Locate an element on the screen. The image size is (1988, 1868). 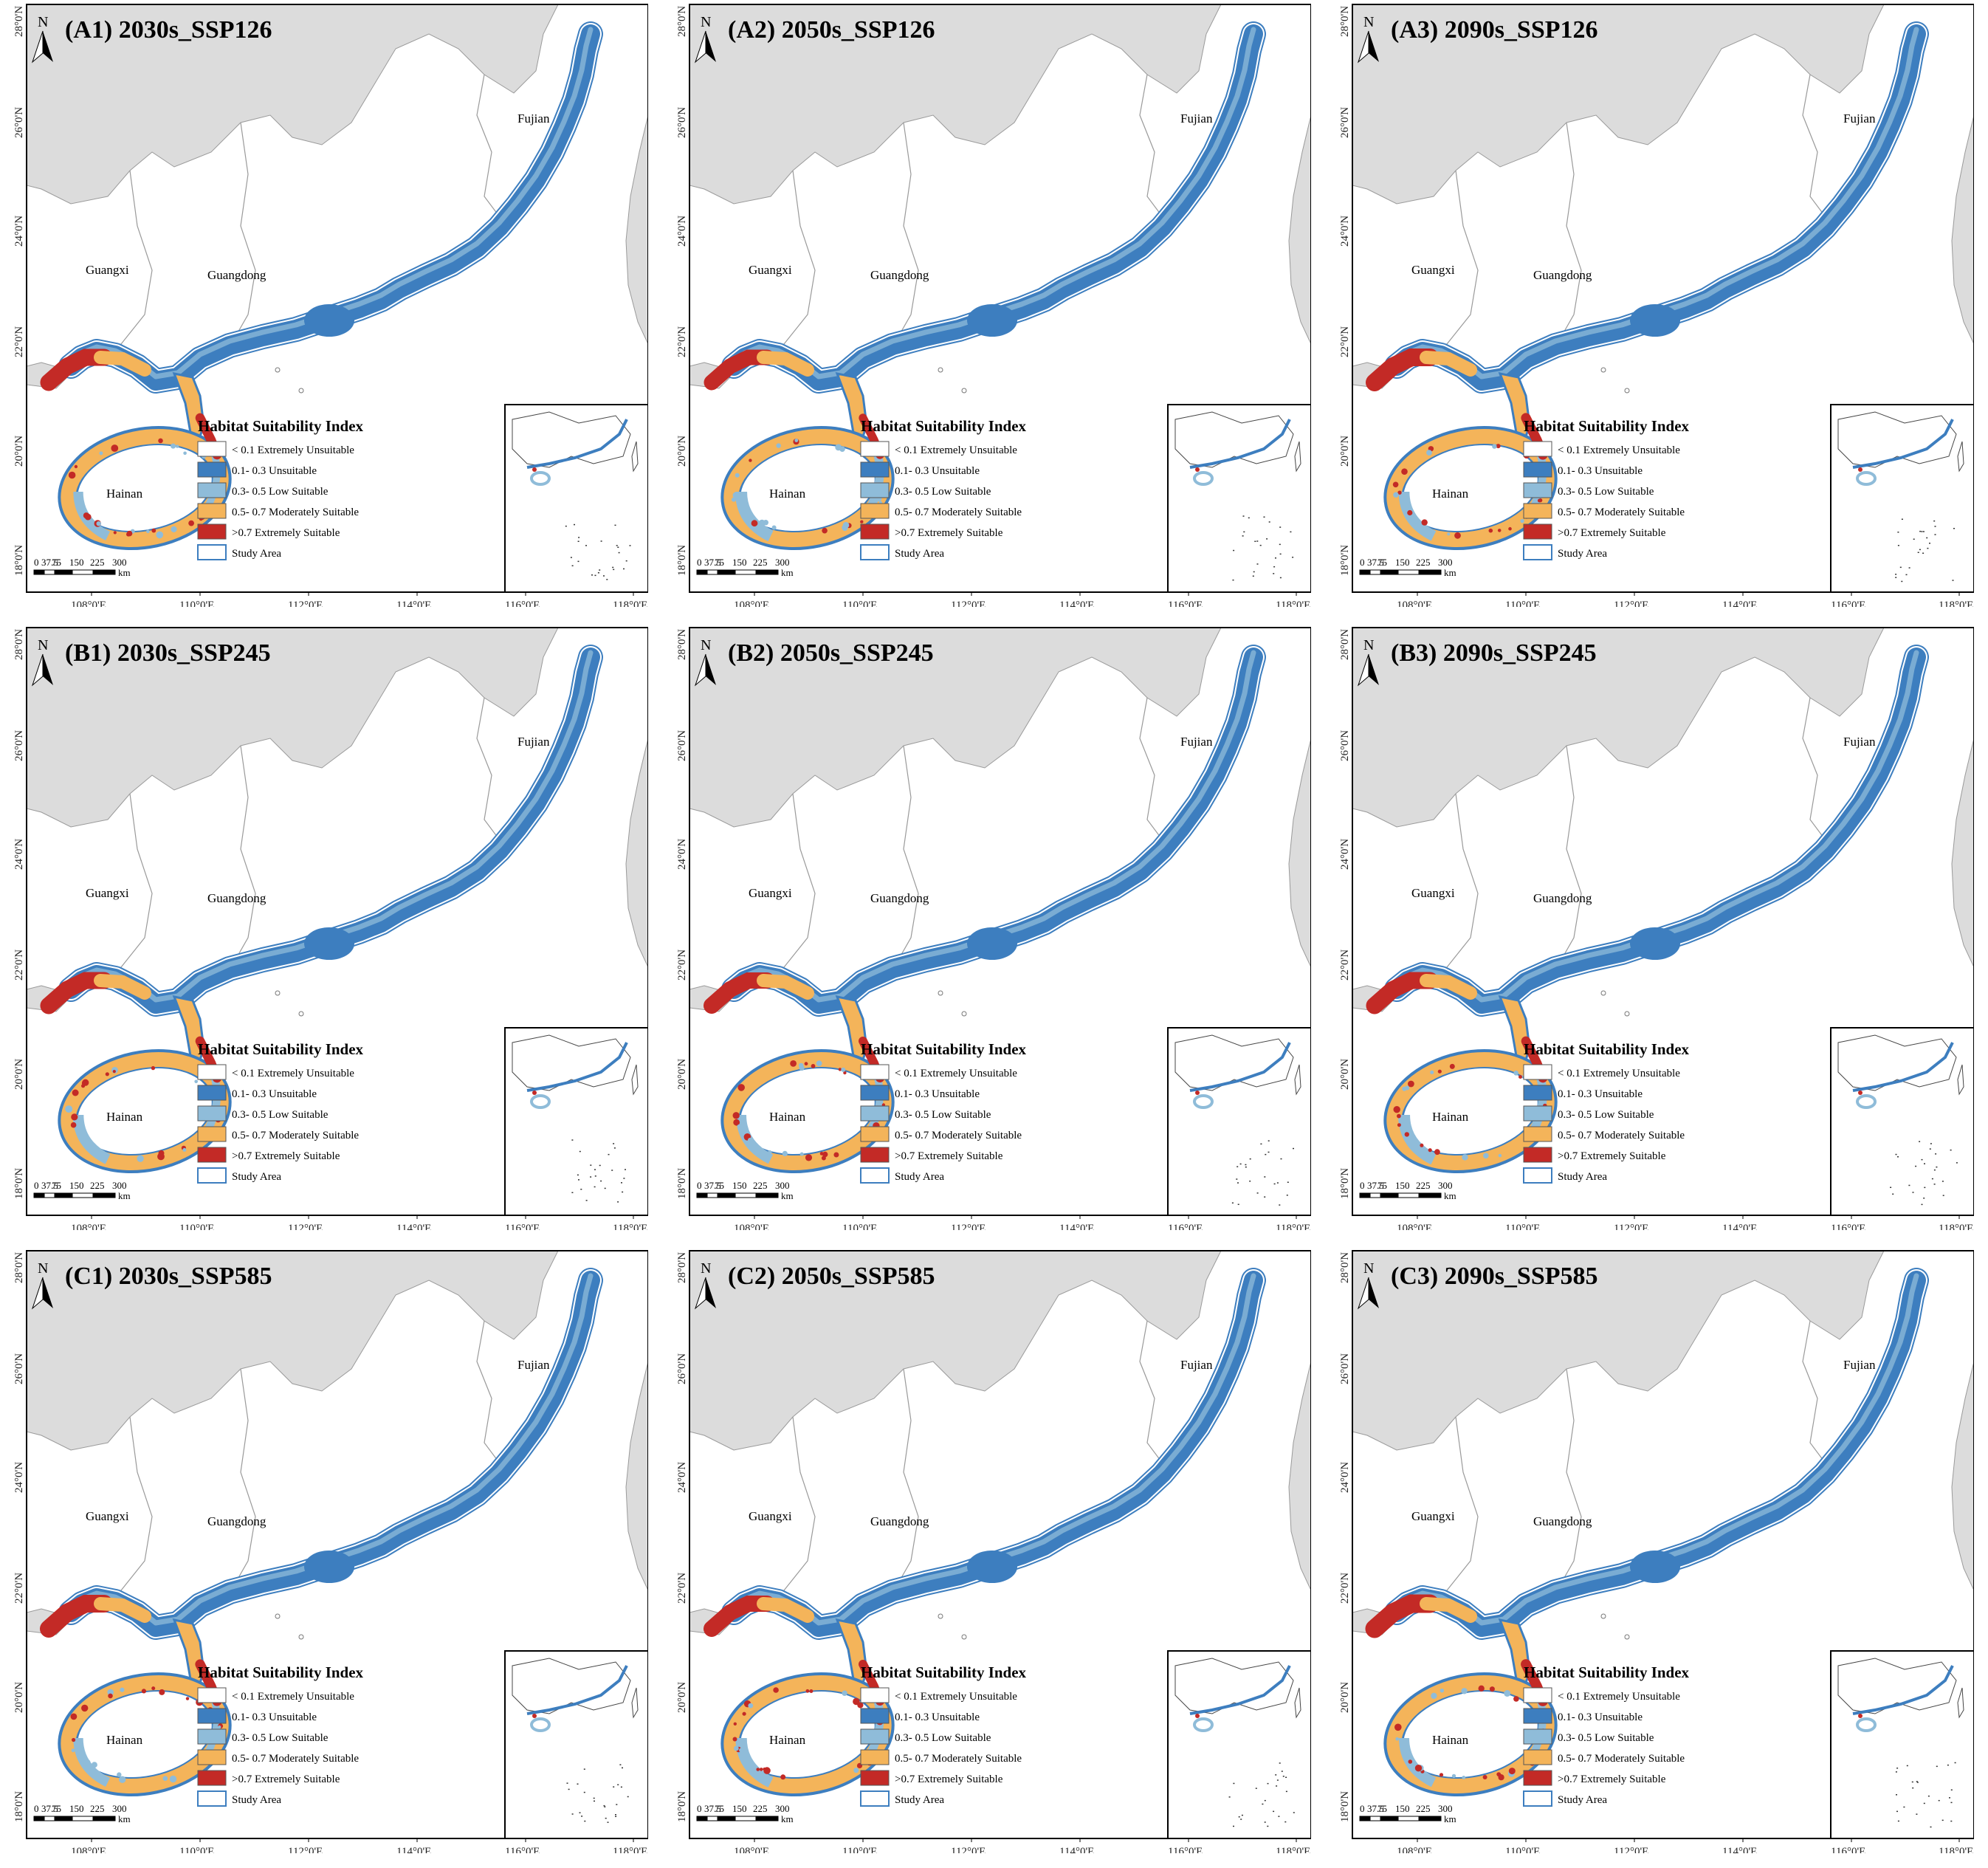
panel-title: (B1) 2030s_SSP245 is located at coordinates (168, 653).